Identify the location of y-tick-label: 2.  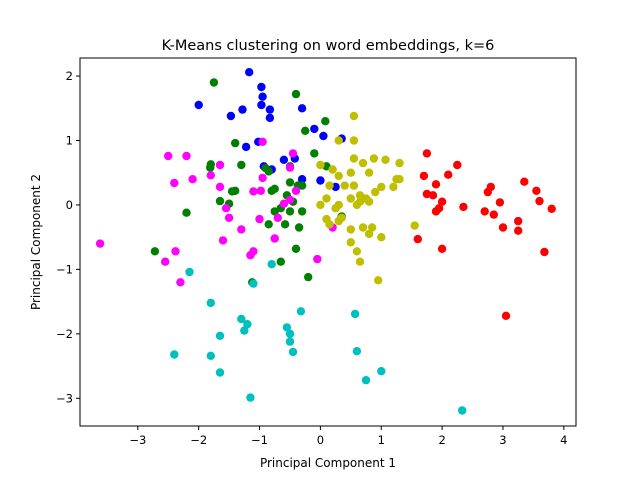
(69, 76).